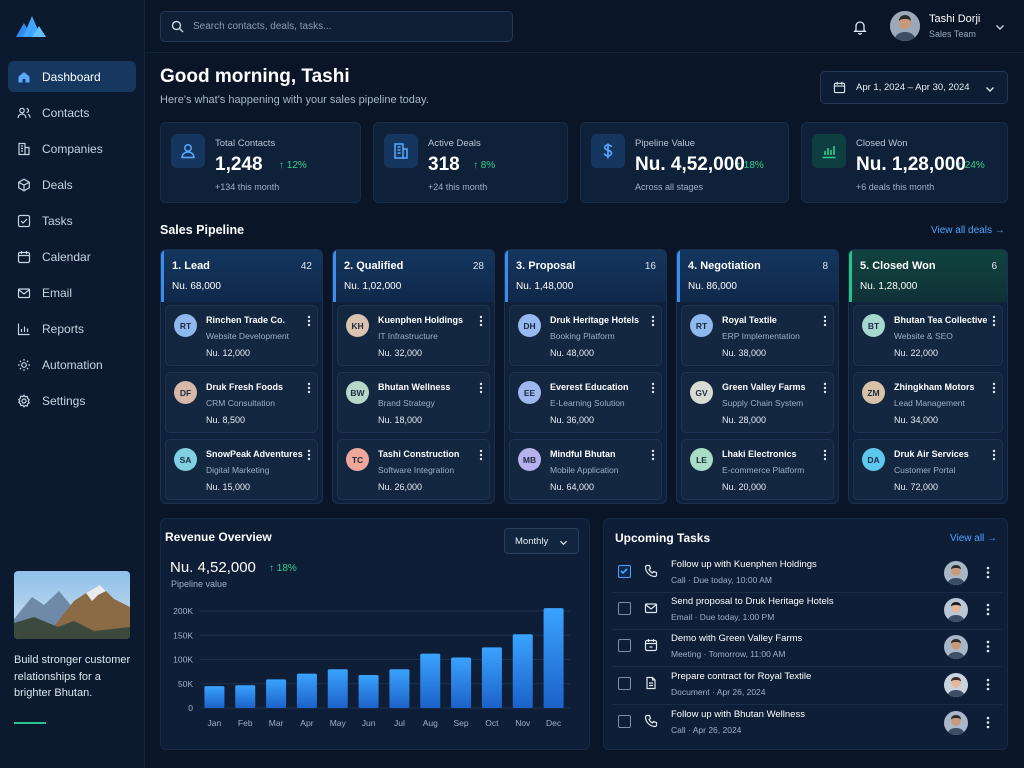  What do you see at coordinates (873, 459) in the screenshot?
I see `company-avatar: DA` at bounding box center [873, 459].